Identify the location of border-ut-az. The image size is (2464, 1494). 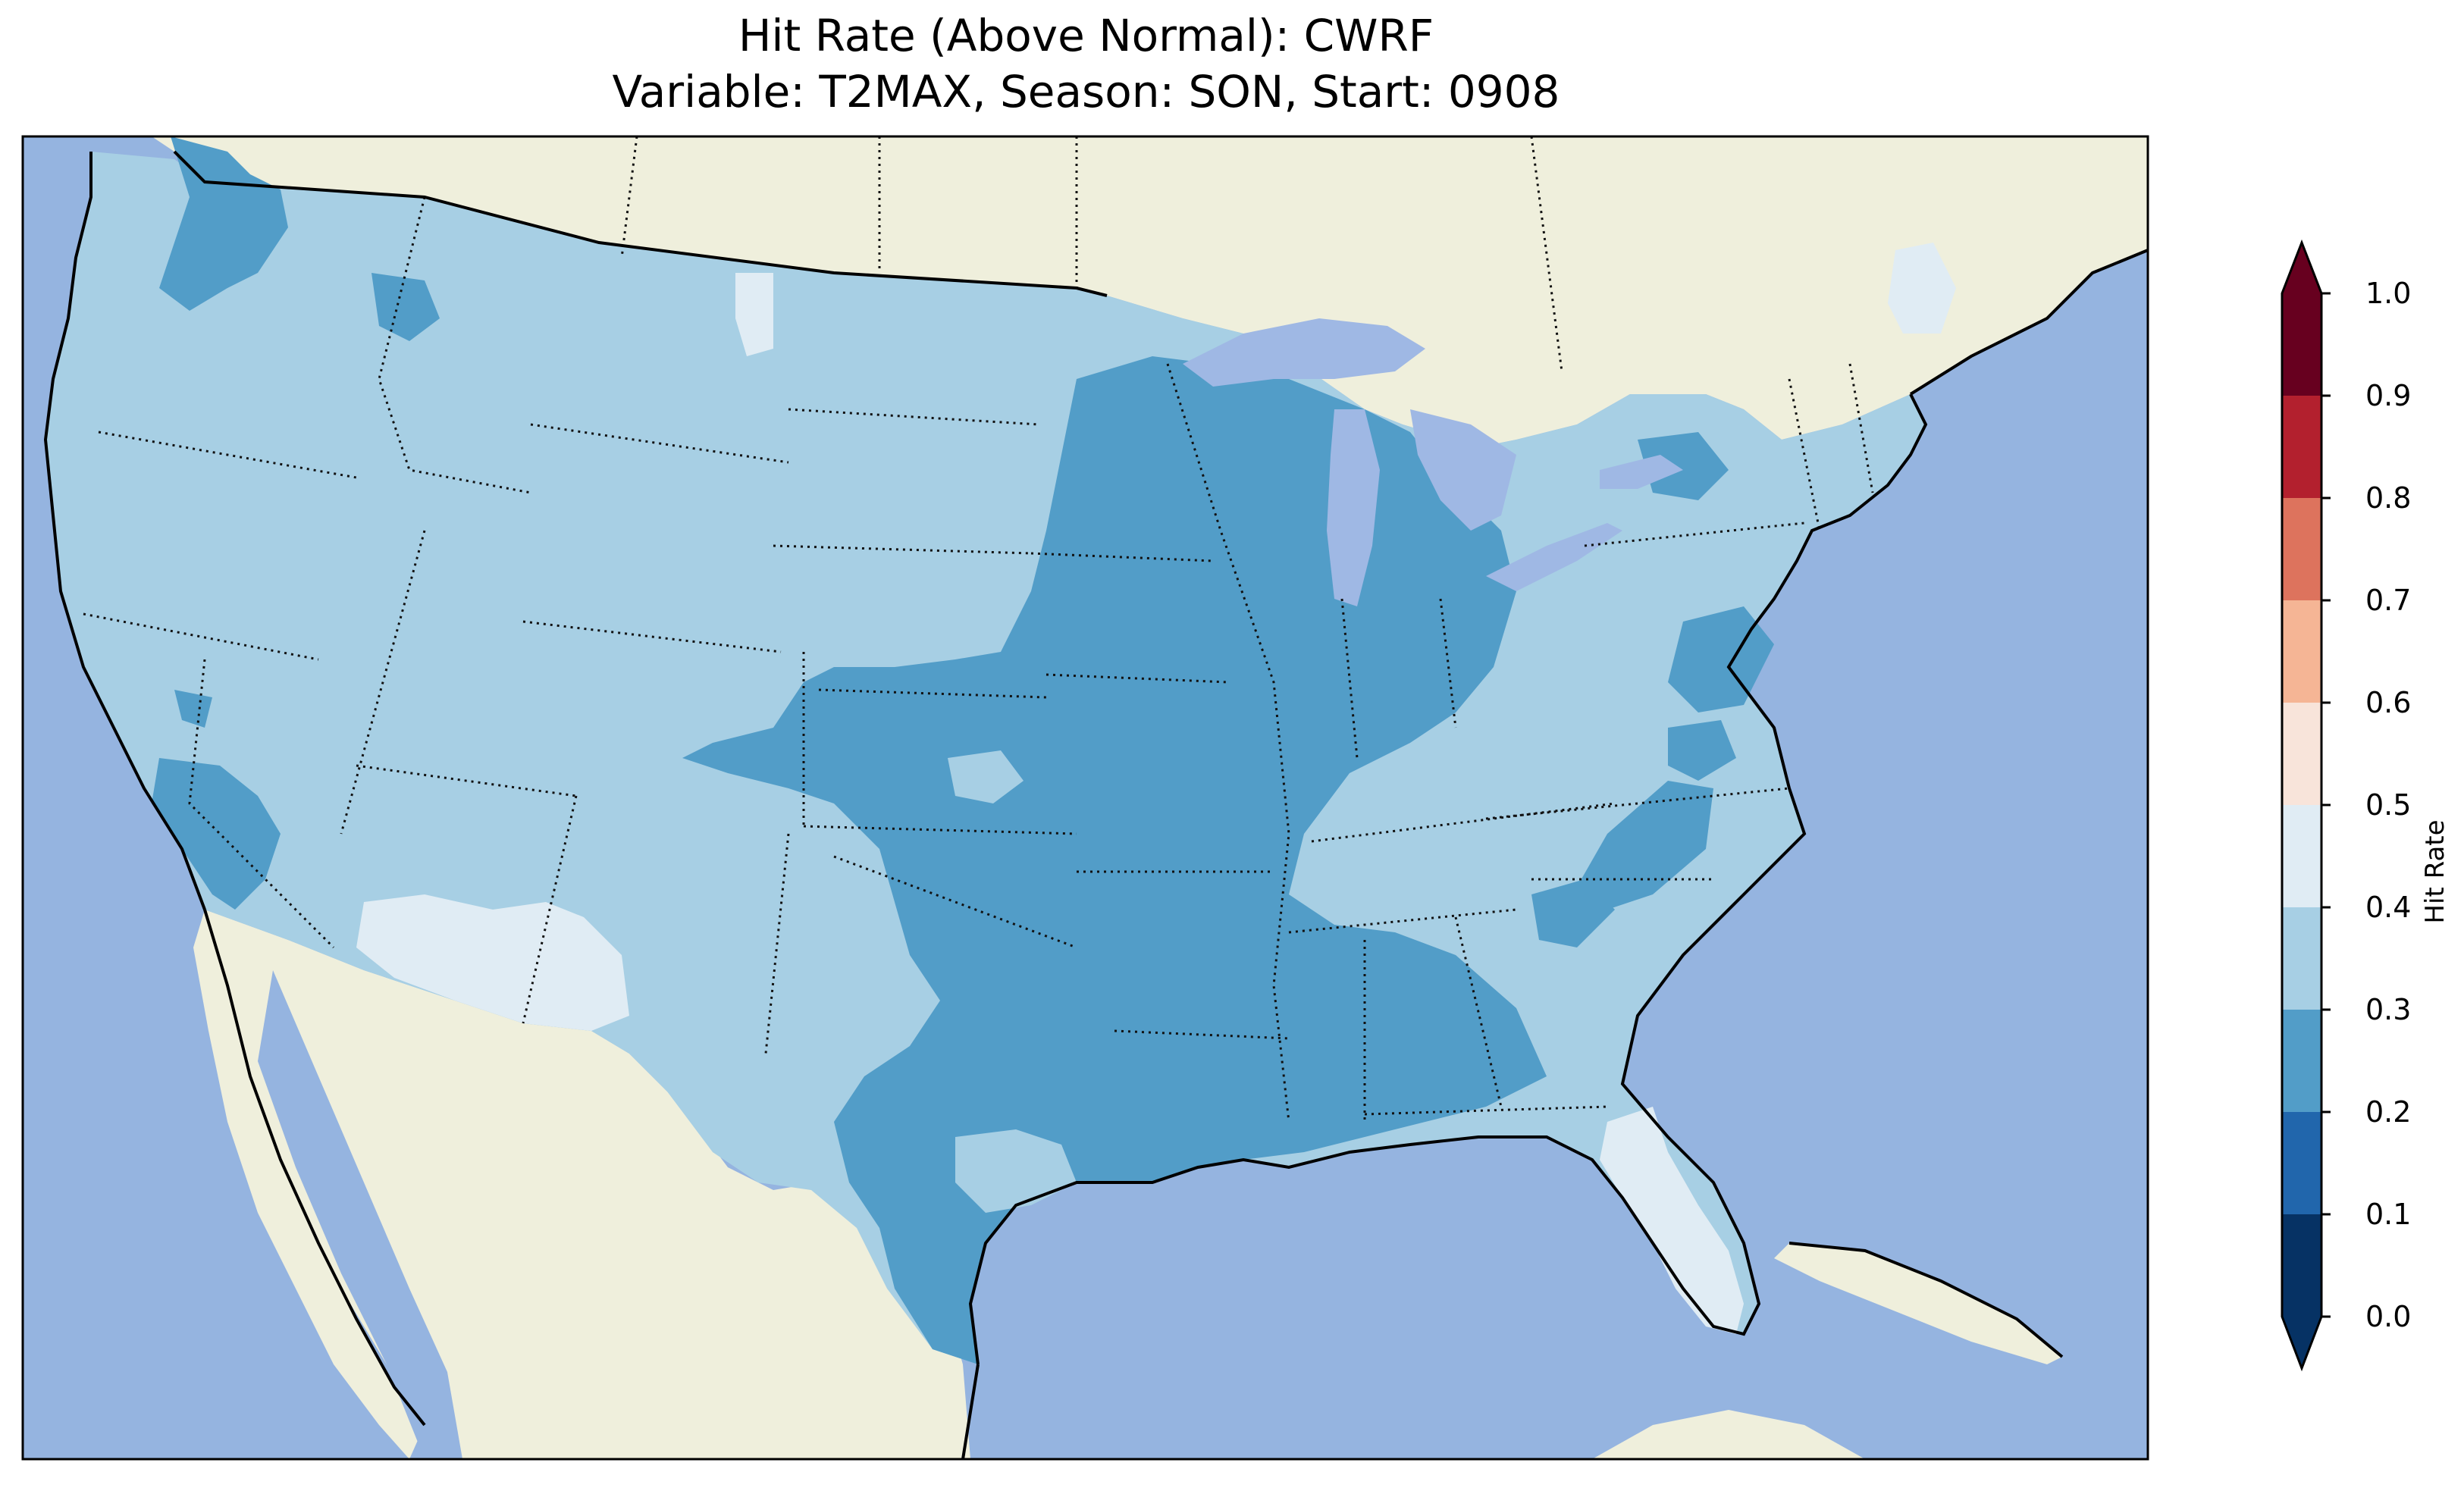
(467, 780).